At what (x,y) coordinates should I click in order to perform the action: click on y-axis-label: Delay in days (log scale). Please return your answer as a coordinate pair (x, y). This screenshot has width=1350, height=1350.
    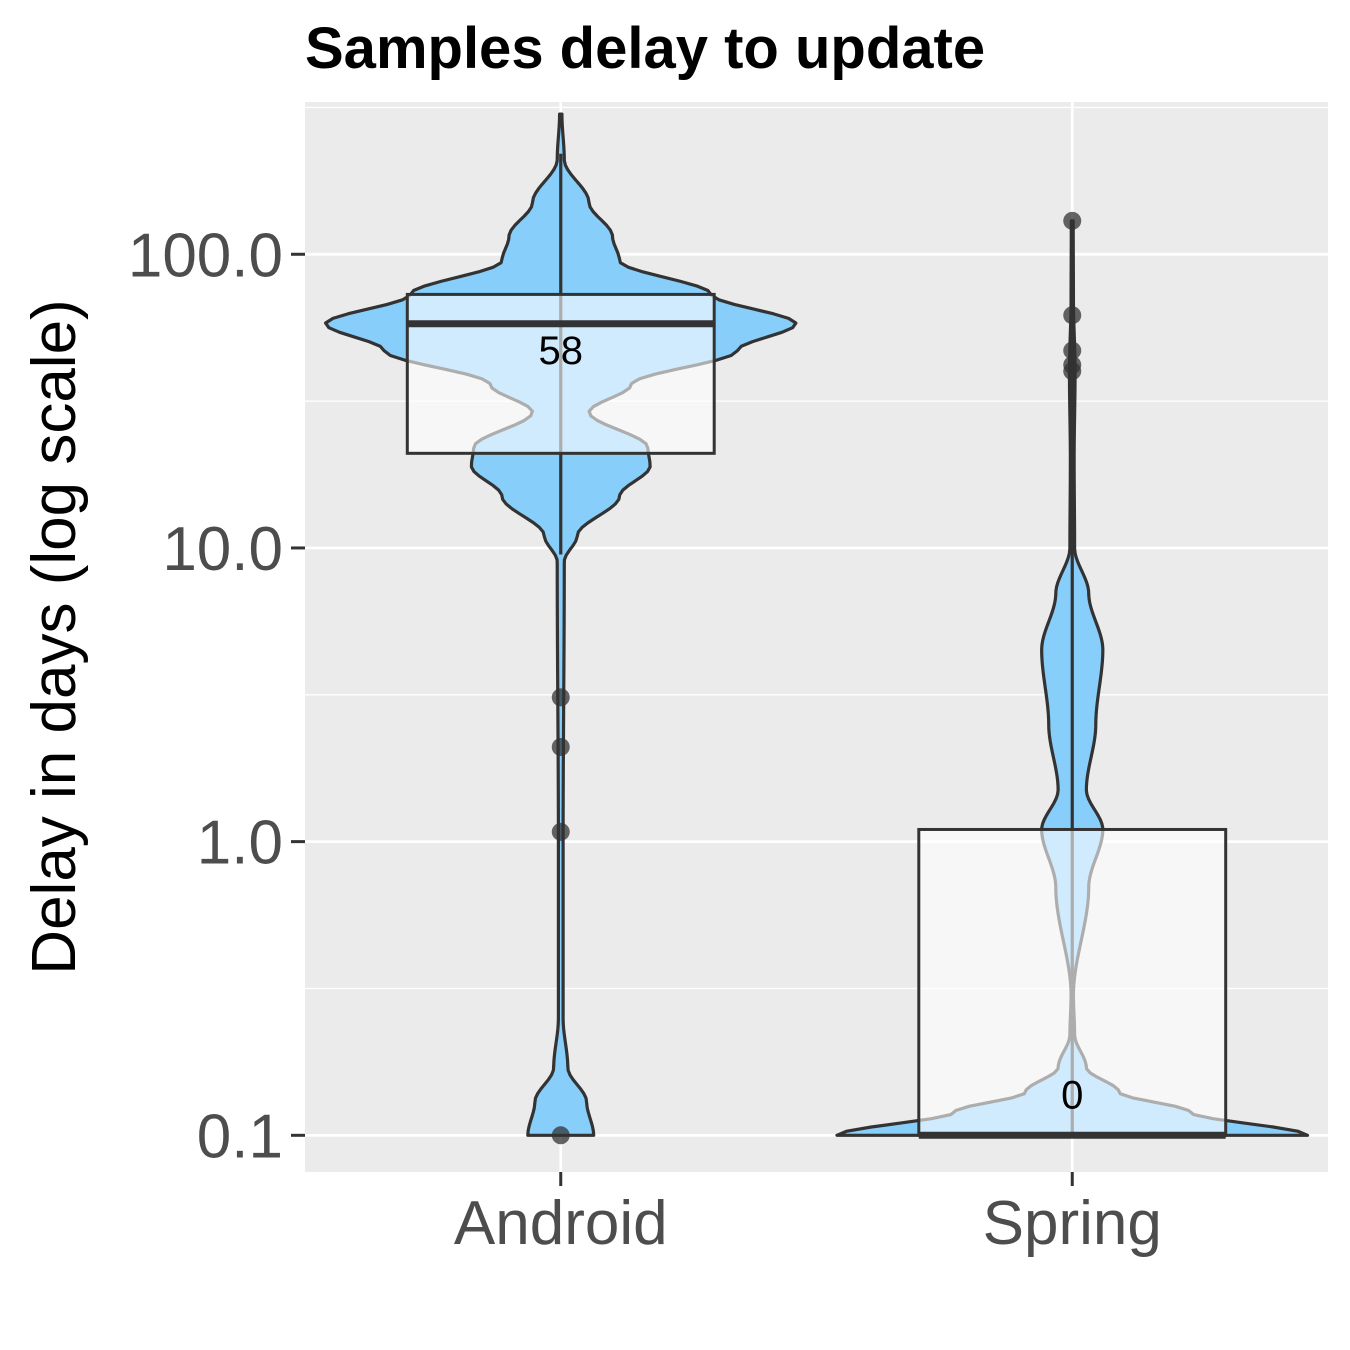
    Looking at the image, I should click on (54, 636).